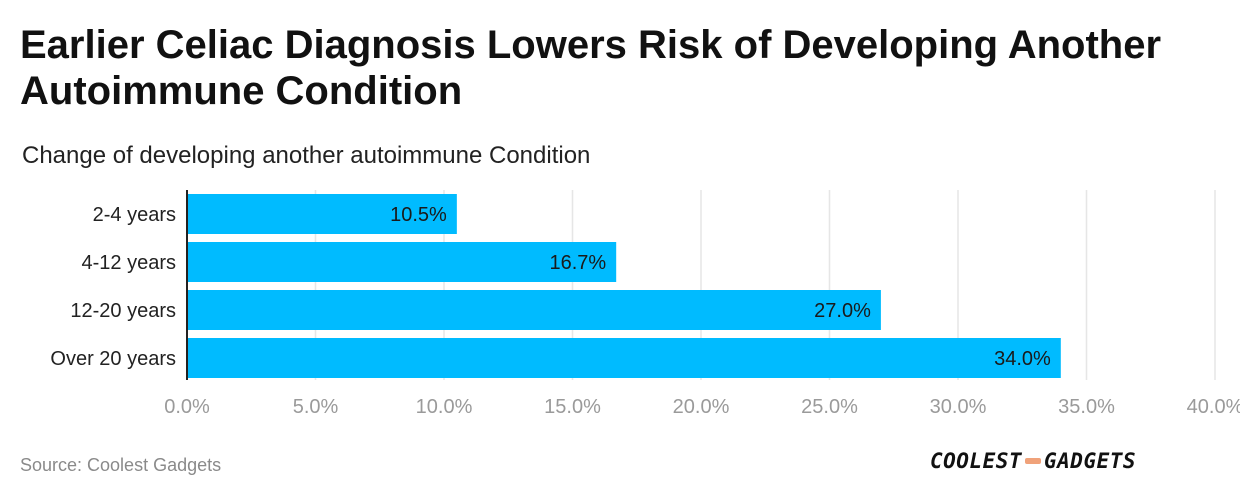  What do you see at coordinates (577, 263) in the screenshot?
I see `bar-value-label: 16.7%` at bounding box center [577, 263].